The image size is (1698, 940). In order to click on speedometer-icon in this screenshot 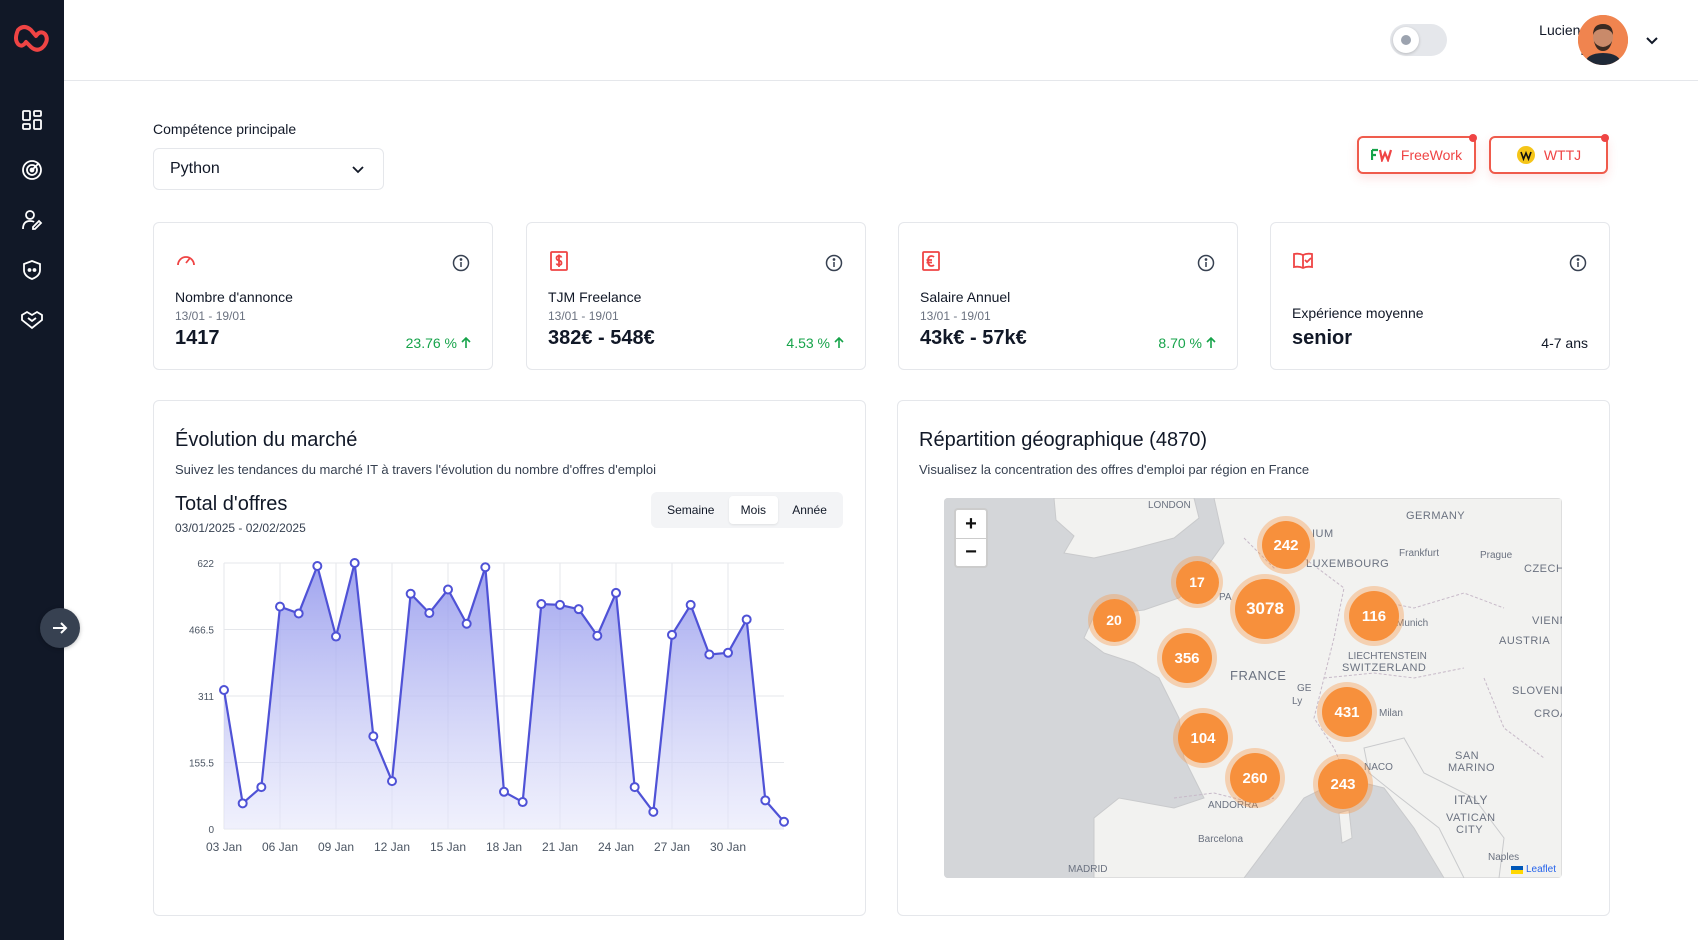, I will do `click(186, 261)`.